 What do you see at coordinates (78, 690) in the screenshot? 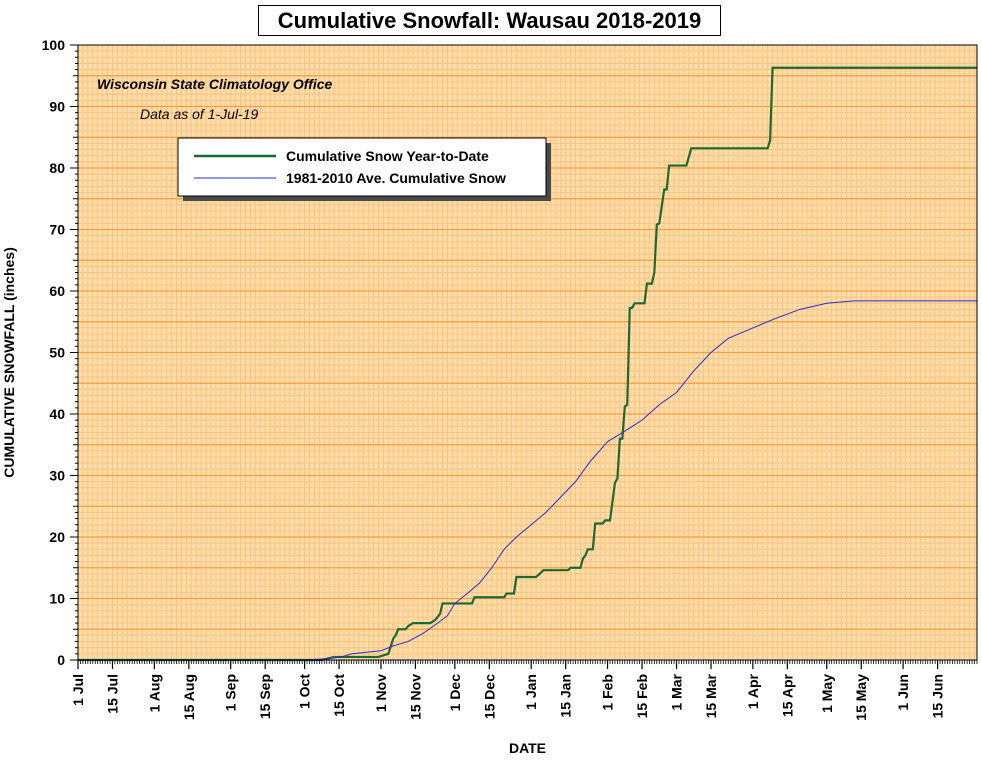
I see `x-tick-label: 1 Jul` at bounding box center [78, 690].